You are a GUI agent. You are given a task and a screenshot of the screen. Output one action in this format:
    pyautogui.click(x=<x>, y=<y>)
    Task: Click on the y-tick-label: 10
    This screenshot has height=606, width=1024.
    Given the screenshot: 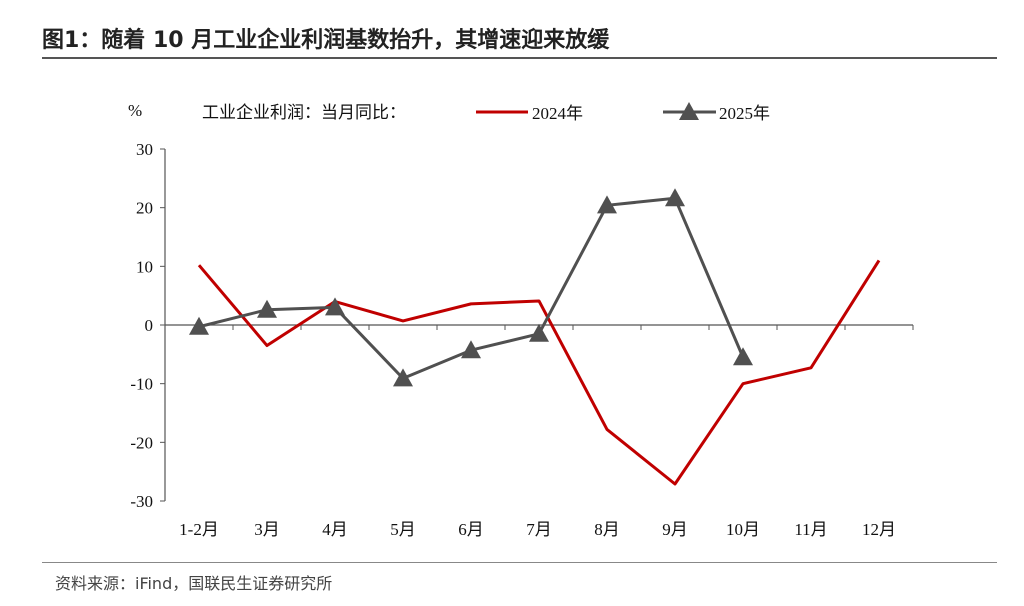 What is the action you would take?
    pyautogui.click(x=144, y=266)
    